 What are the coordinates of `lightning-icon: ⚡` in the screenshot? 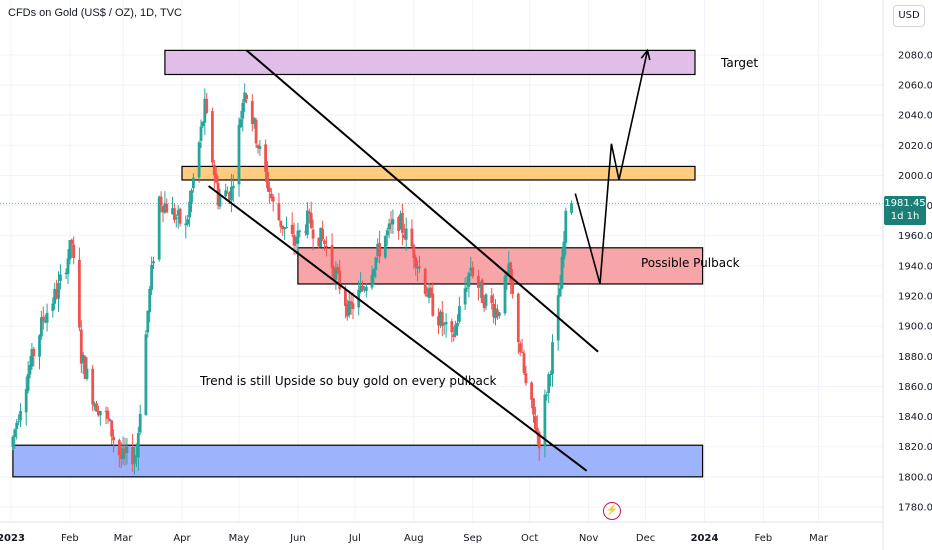 It's located at (612, 511).